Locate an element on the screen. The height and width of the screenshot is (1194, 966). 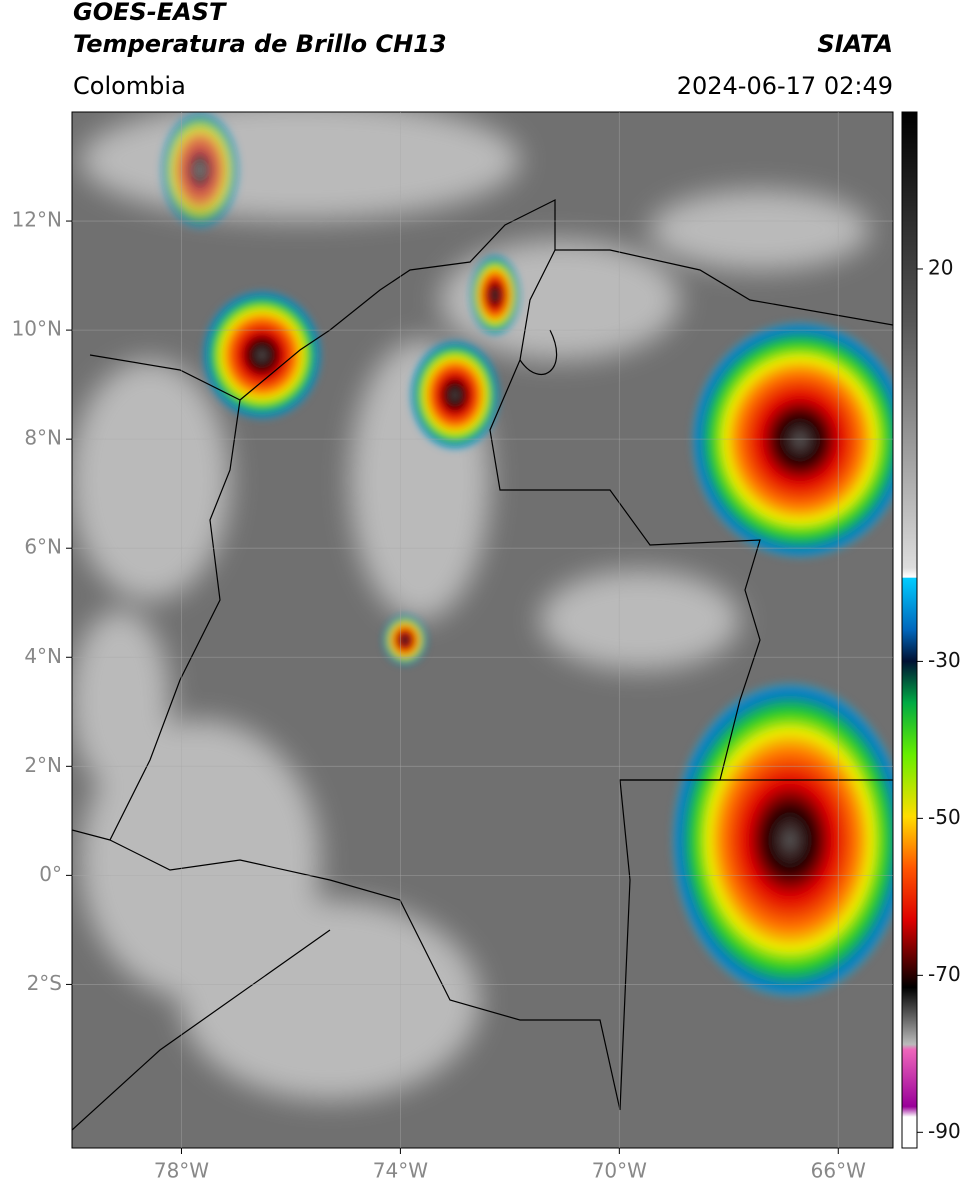
title: GOES-EAST is located at coordinates (150, 13).